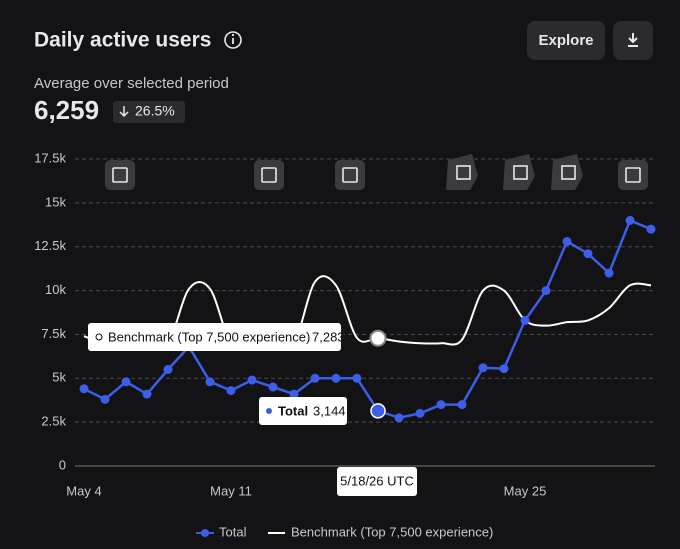 The height and width of the screenshot is (549, 680). What do you see at coordinates (378, 411) in the screenshot?
I see `total-highlight` at bounding box center [378, 411].